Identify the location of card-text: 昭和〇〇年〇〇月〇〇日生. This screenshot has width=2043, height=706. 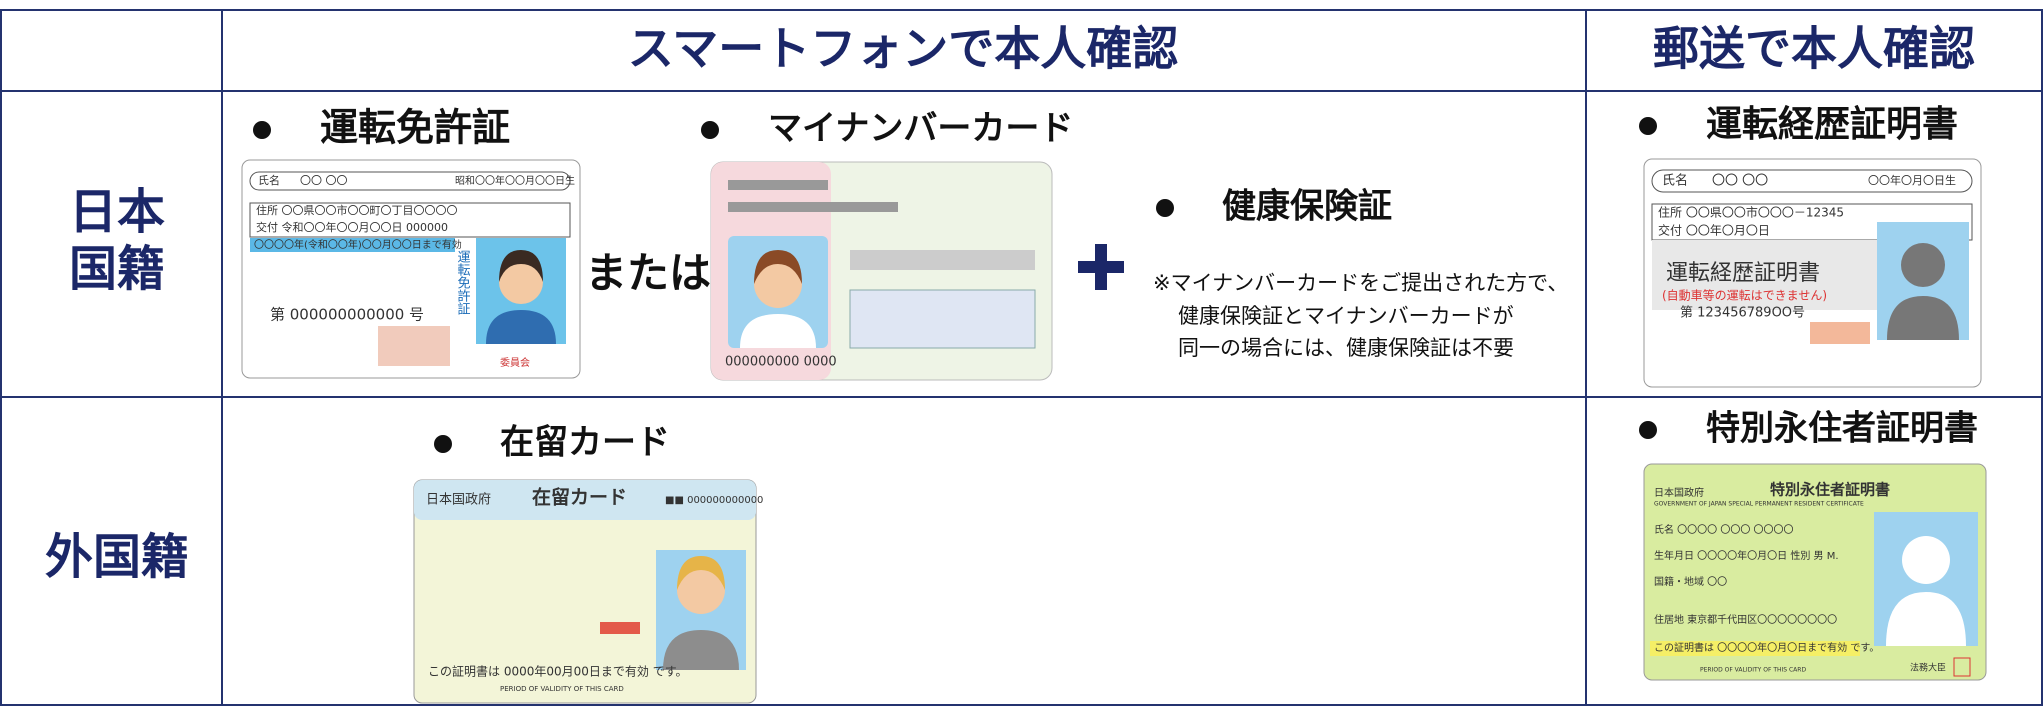
(515, 180).